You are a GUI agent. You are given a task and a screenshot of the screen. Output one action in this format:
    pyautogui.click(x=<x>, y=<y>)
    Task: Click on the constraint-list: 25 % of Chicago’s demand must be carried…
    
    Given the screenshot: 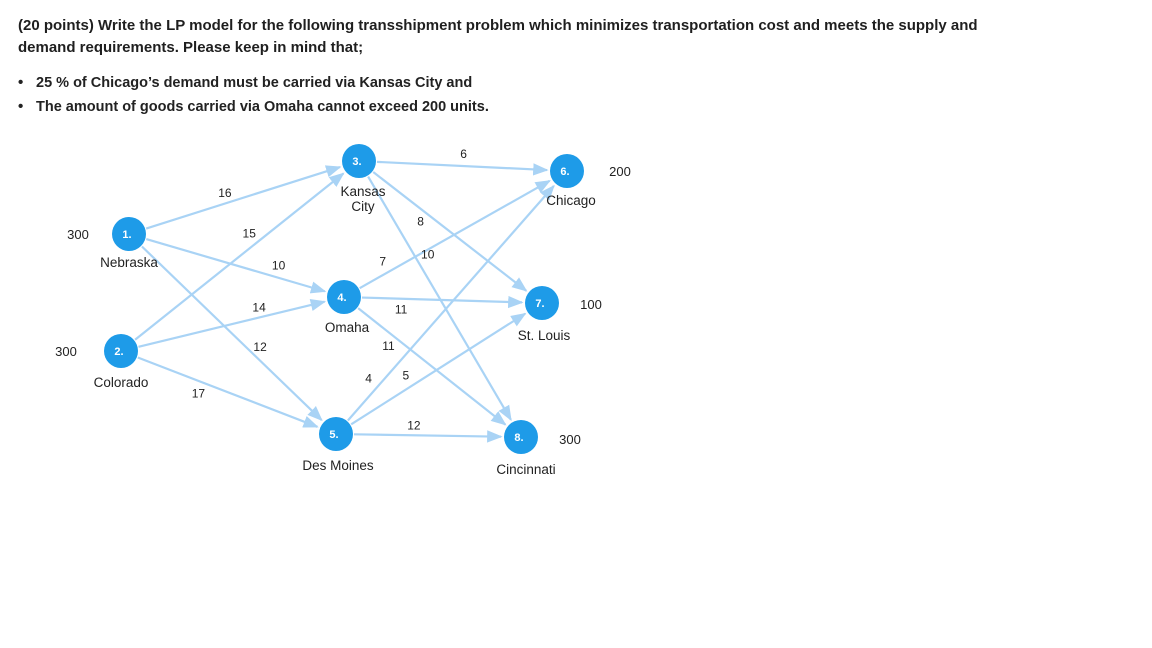 What is the action you would take?
    pyautogui.click(x=508, y=95)
    